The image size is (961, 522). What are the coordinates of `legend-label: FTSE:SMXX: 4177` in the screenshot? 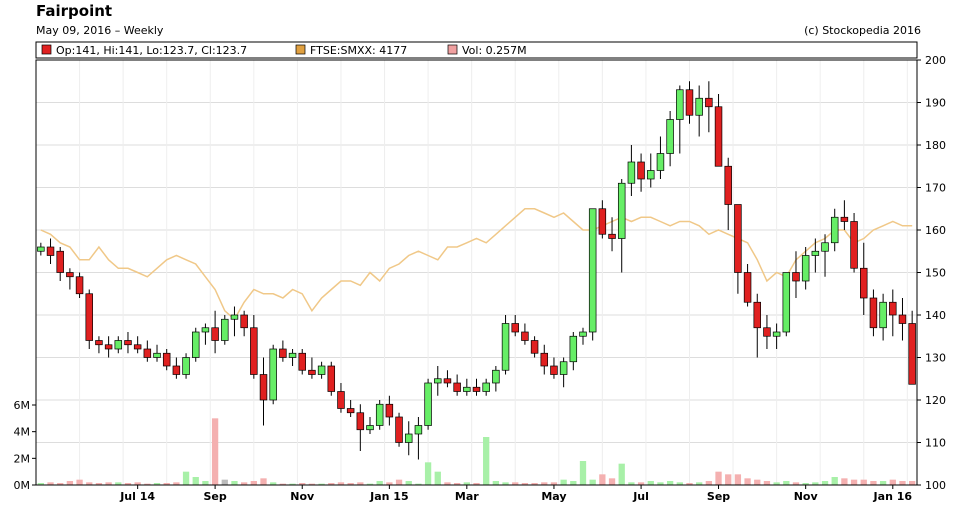 It's located at (358, 50).